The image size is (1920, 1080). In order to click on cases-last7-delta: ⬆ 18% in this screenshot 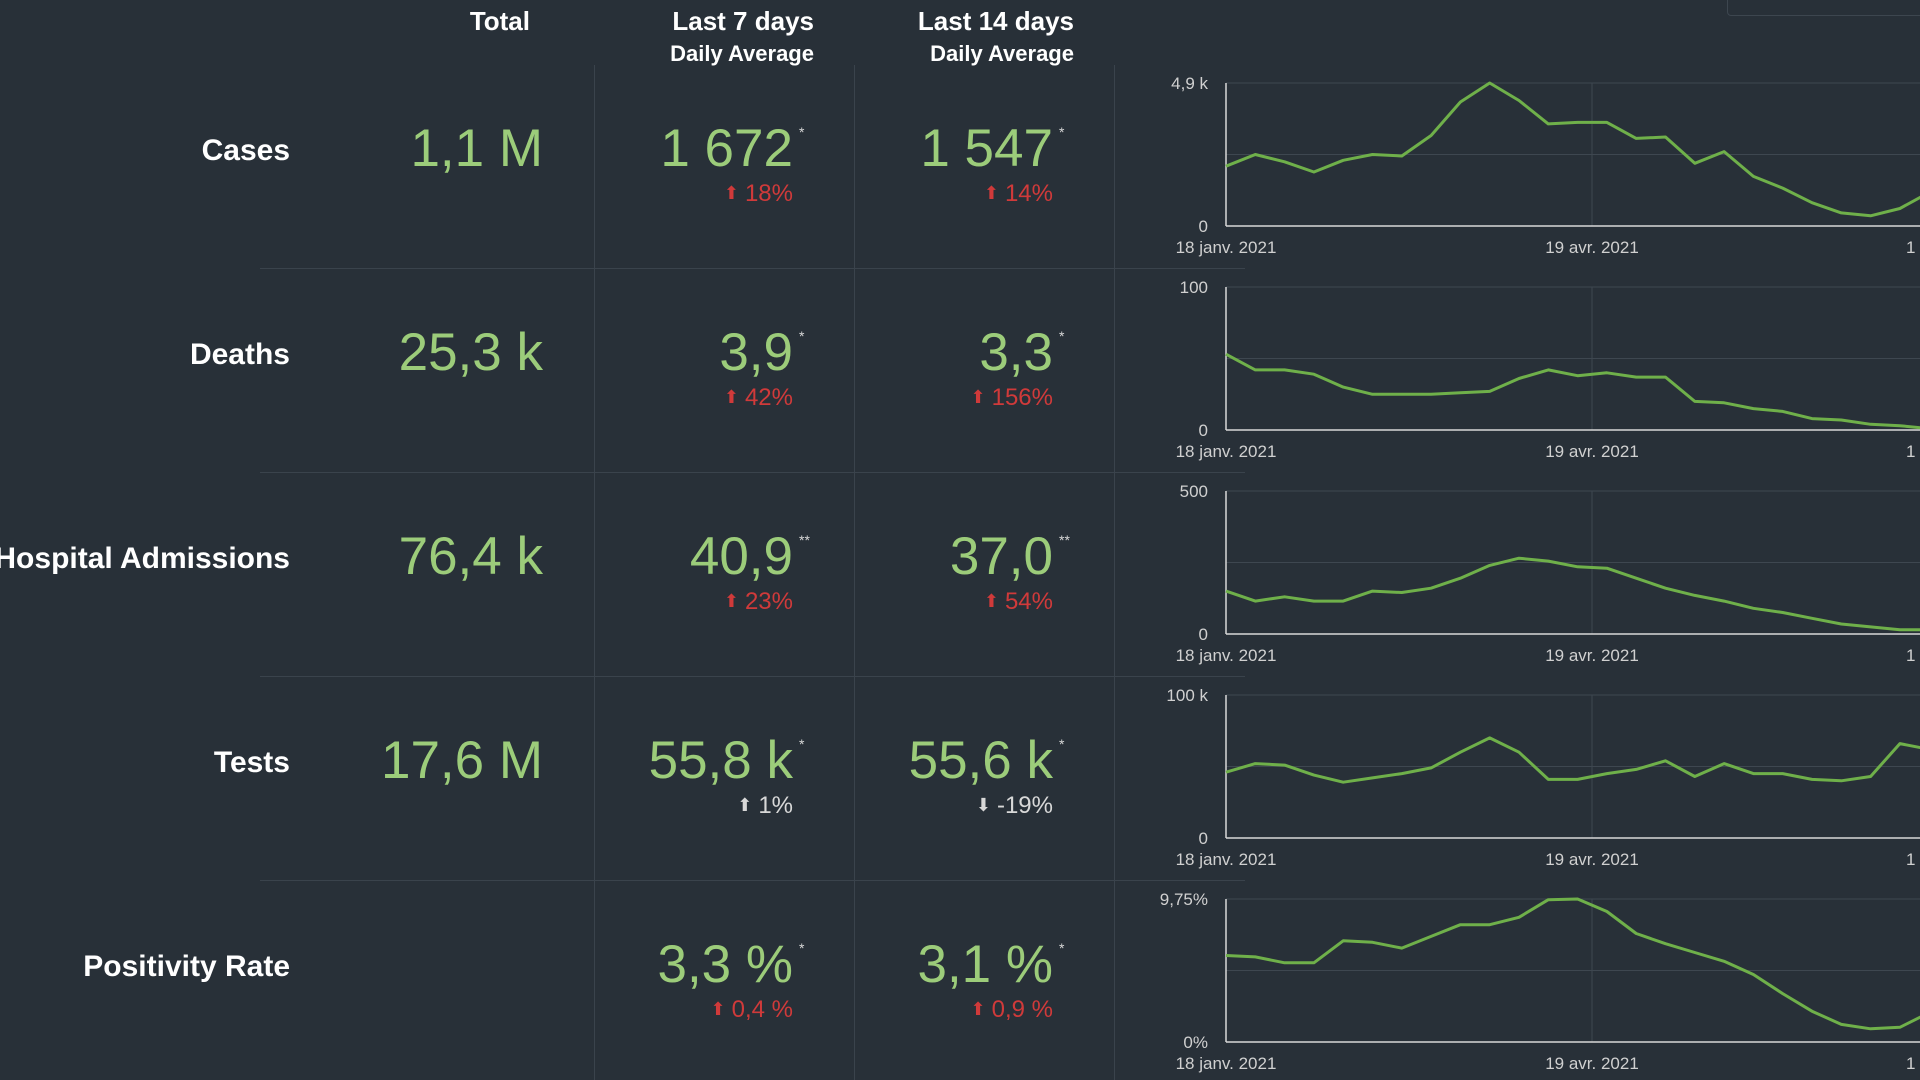, I will do `click(758, 193)`.